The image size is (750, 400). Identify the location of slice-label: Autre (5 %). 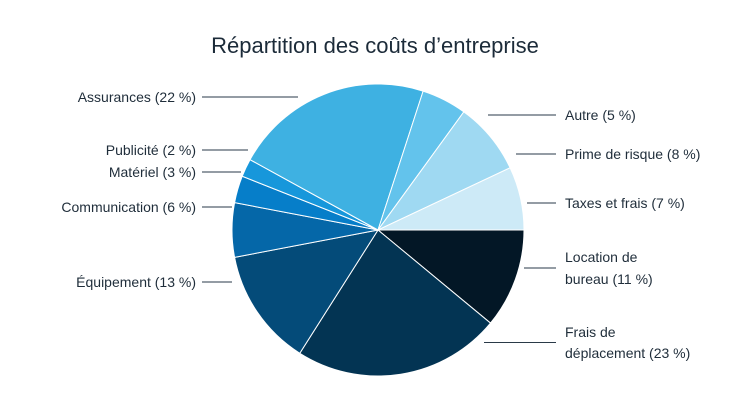
(600, 115).